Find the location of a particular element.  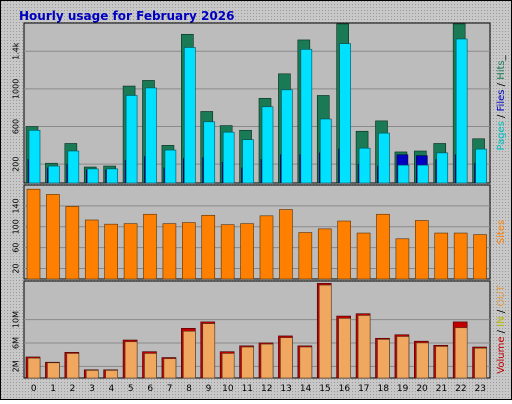

x-tick-label: 2 is located at coordinates (73, 389).